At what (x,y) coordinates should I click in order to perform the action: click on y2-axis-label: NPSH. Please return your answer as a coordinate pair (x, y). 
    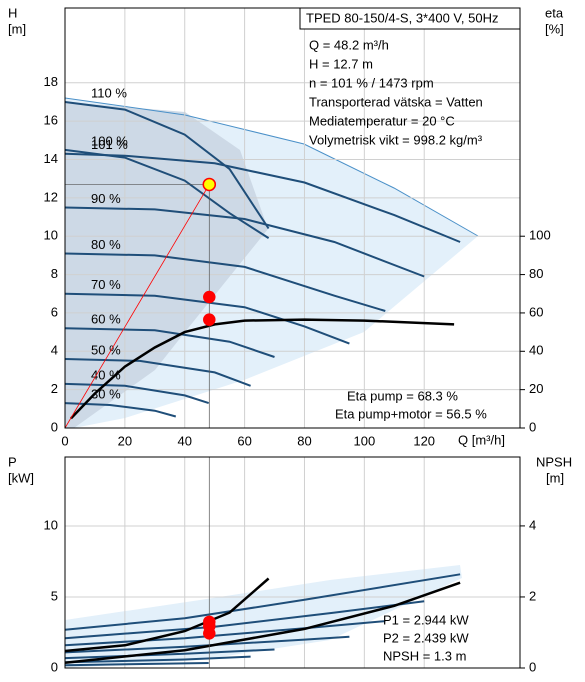
    Looking at the image, I should click on (554, 461).